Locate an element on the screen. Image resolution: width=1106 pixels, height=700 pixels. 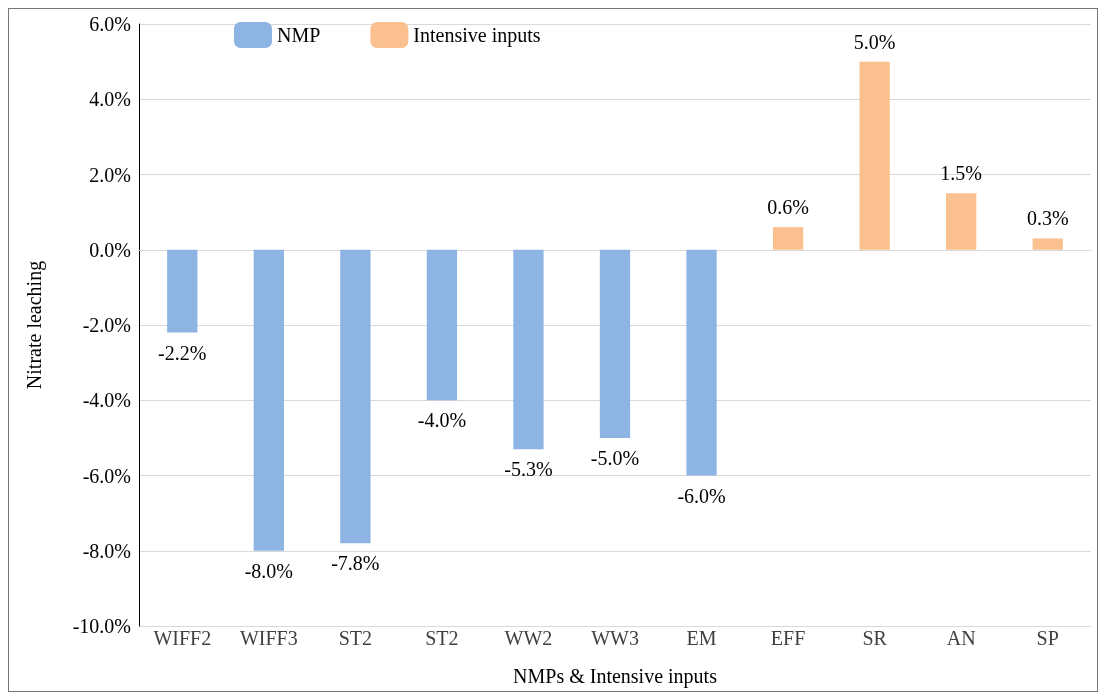
data-label: -4.0% is located at coordinates (442, 420).